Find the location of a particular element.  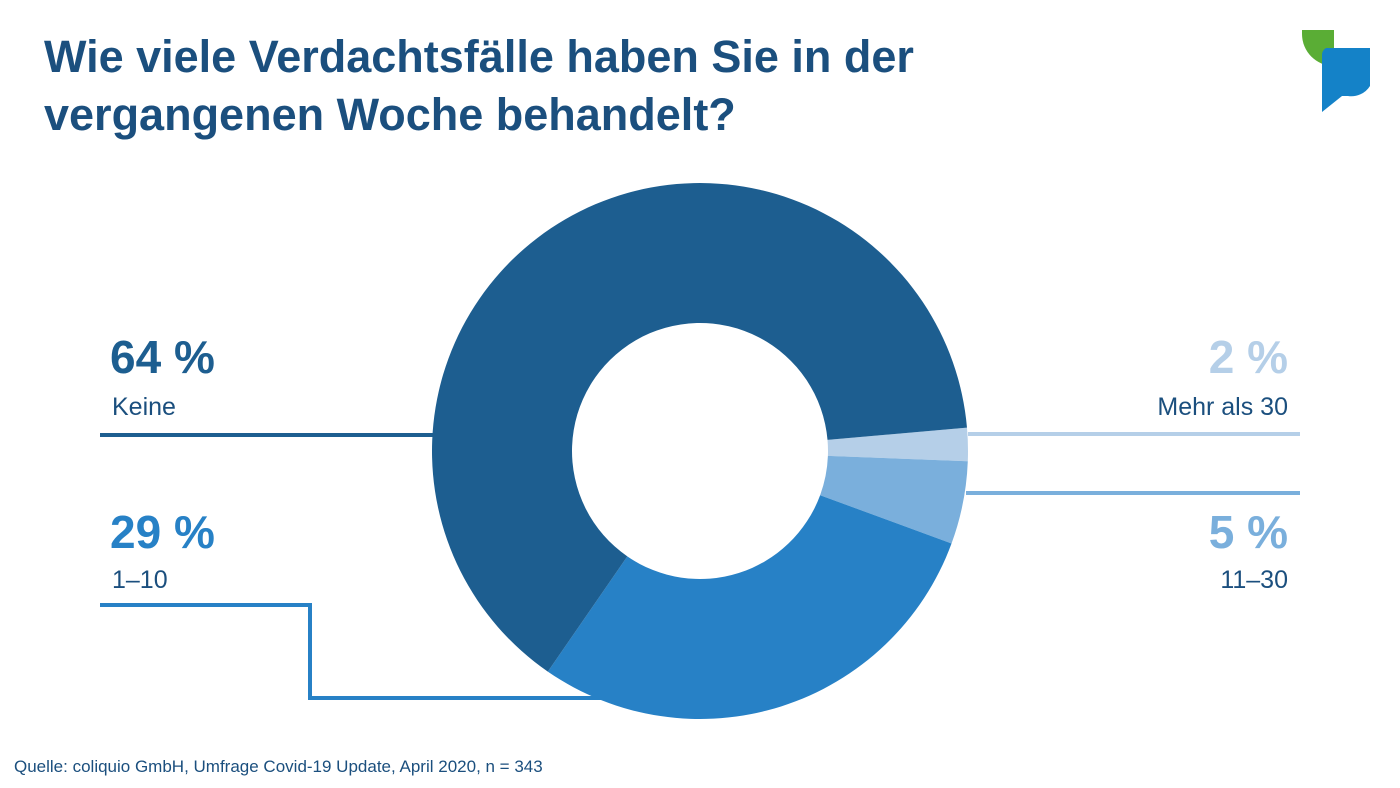

label-mehr-als-30-value: 2 % is located at coordinates (1248, 357).